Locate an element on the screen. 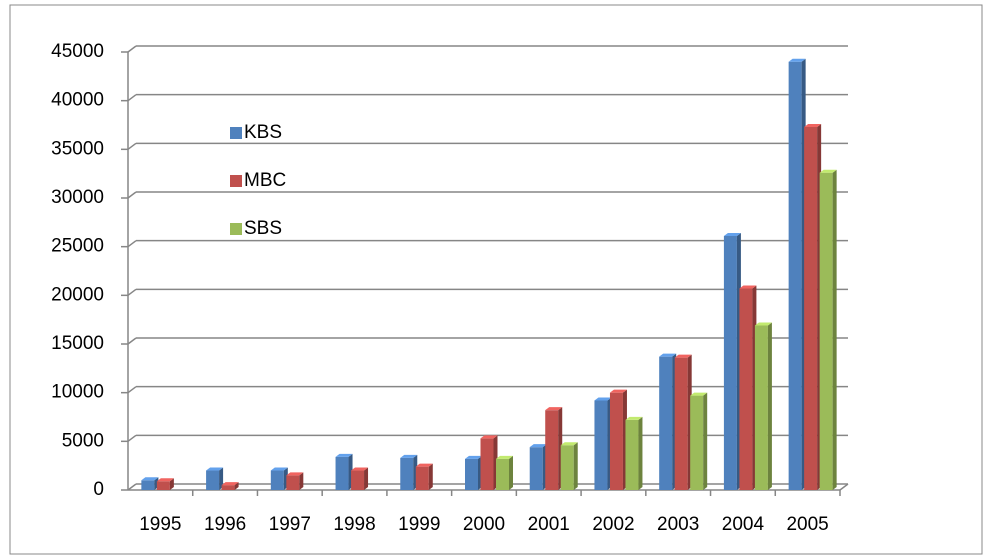 This screenshot has height=560, width=991. legend-label: MBC is located at coordinates (265, 180).